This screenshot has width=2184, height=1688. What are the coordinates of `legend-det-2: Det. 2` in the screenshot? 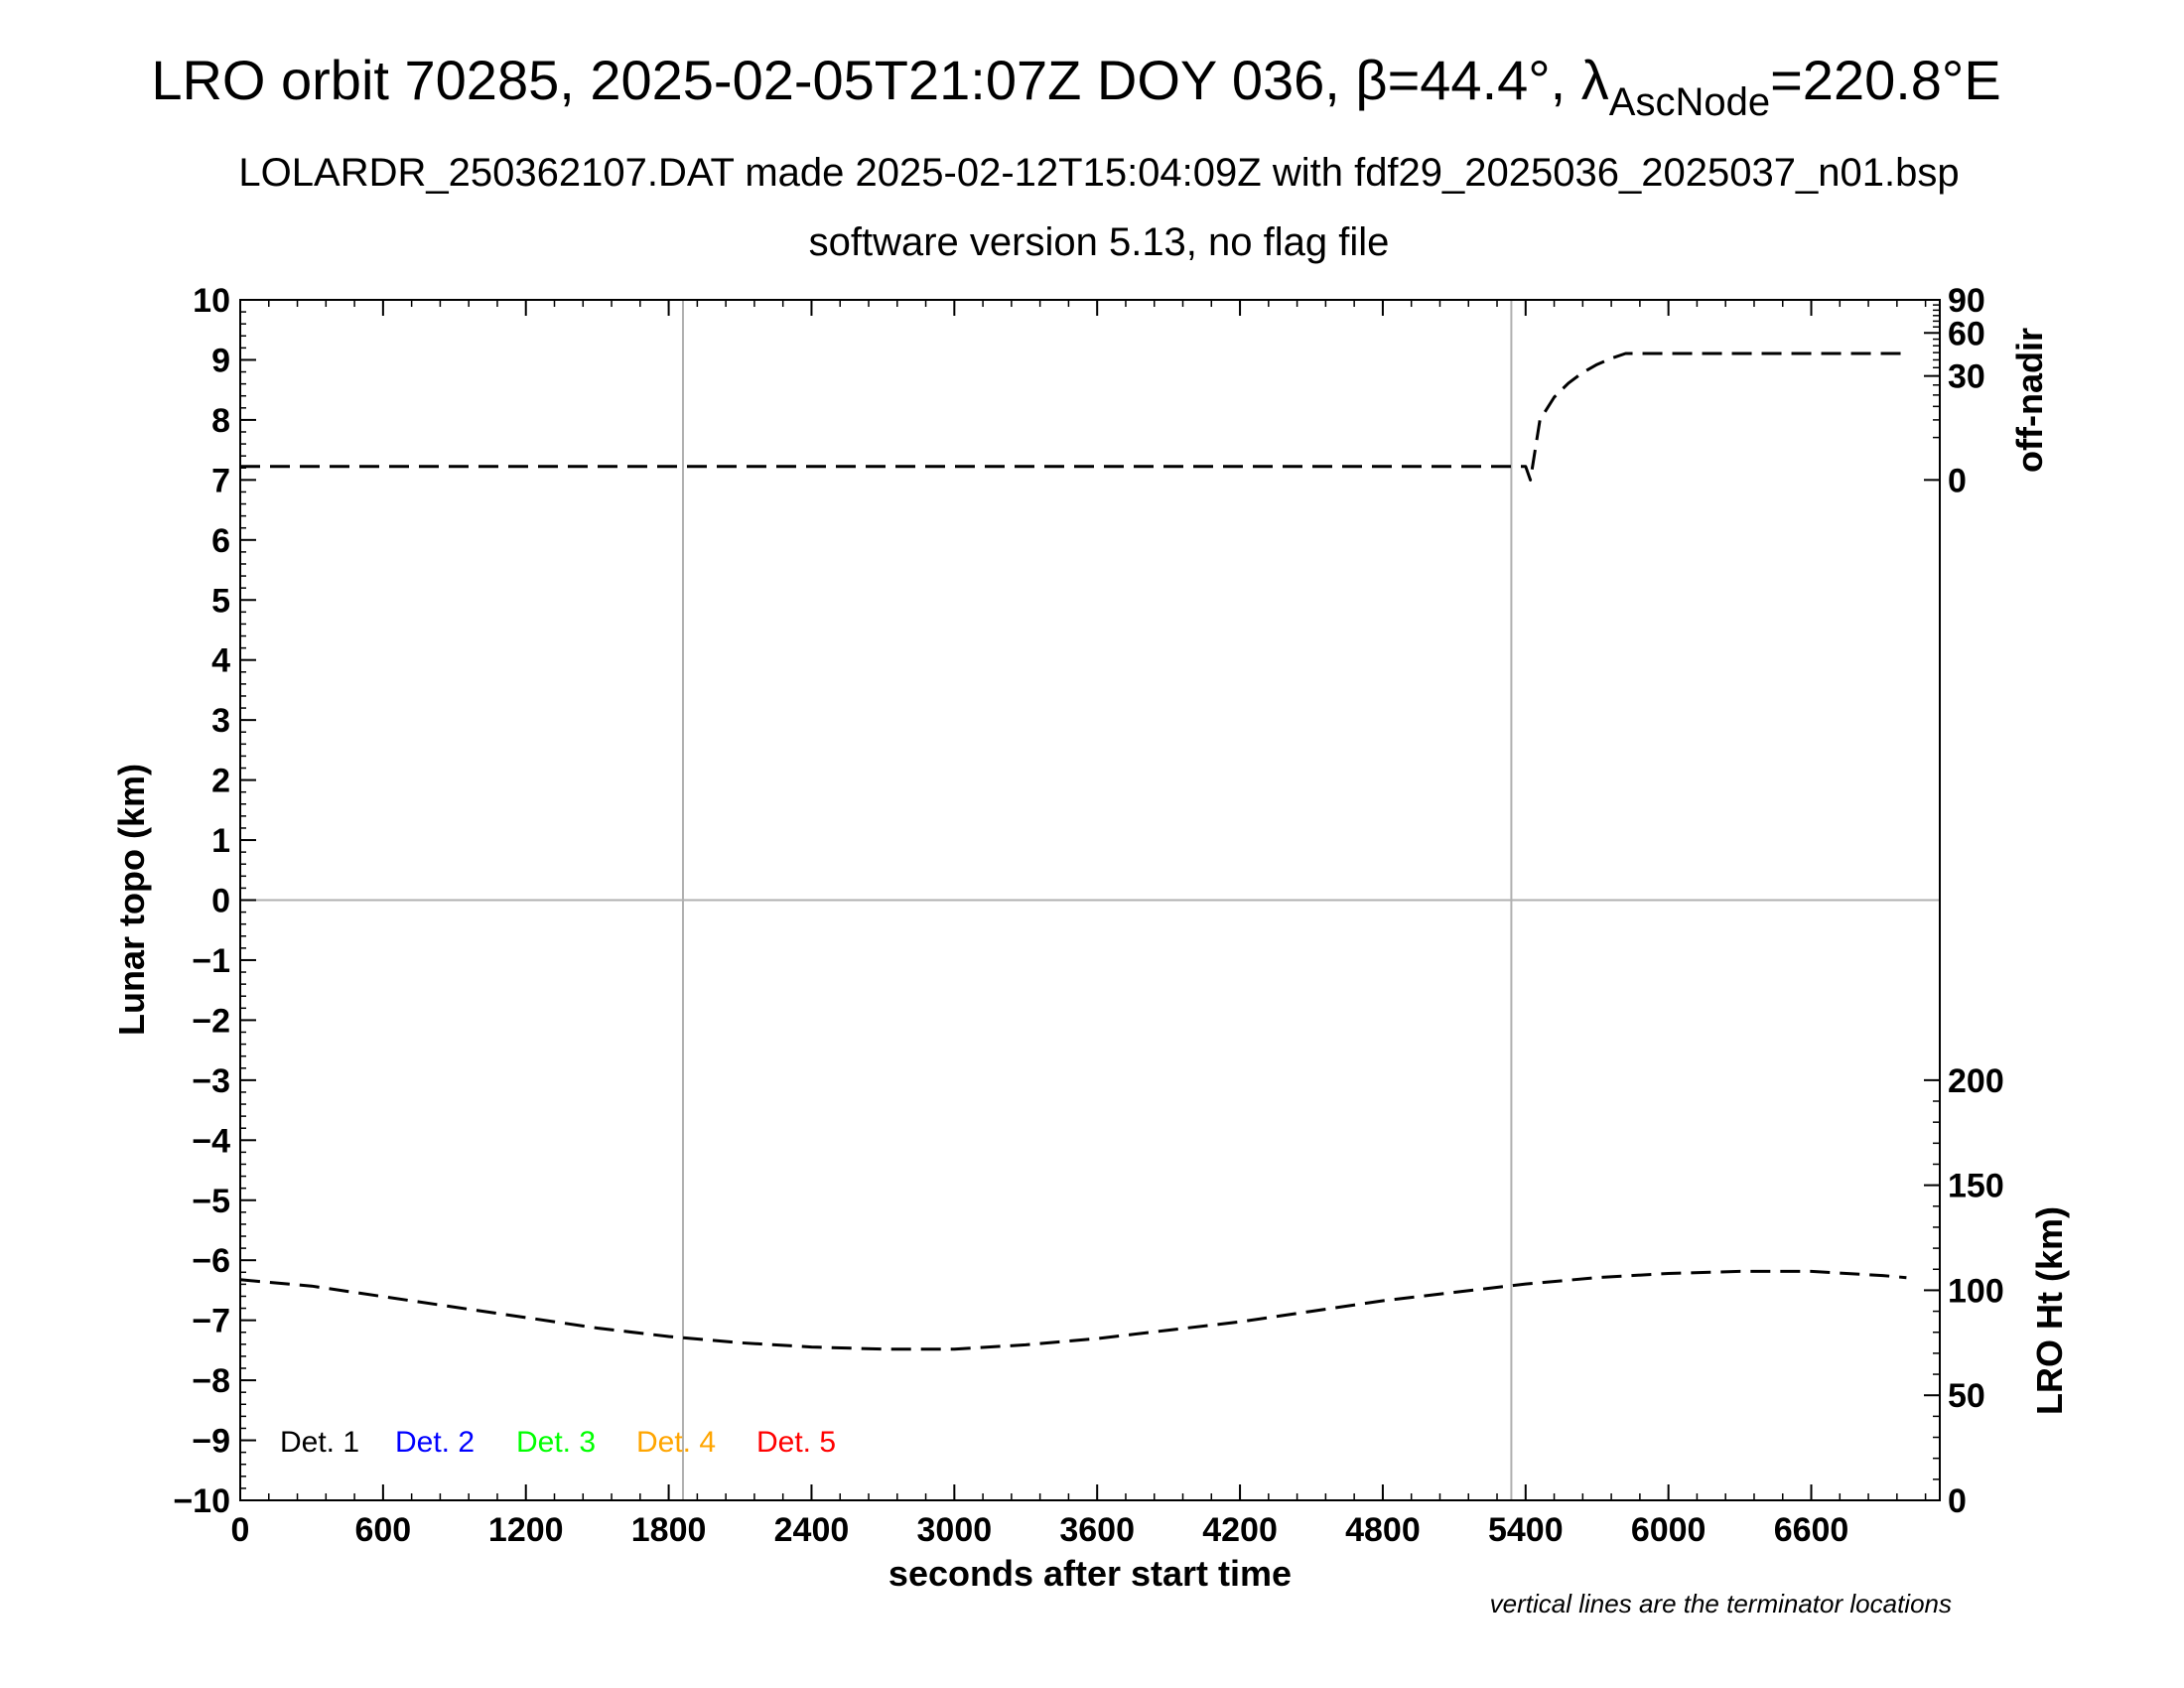 It's located at (435, 1442).